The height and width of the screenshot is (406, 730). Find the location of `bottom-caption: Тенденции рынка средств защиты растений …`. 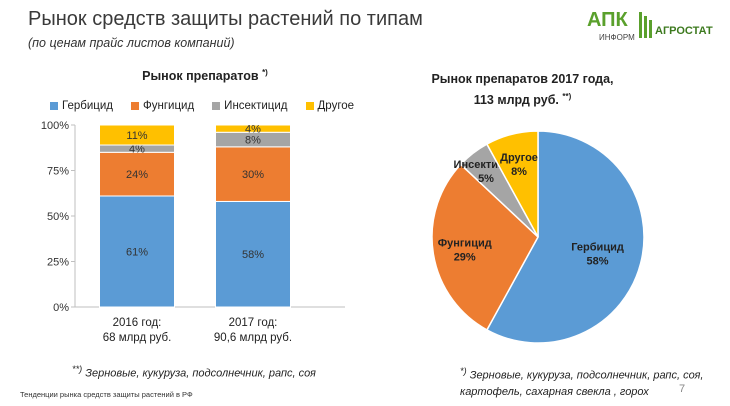

bottom-caption: Тенденции рынка средств защиты растений … is located at coordinates (106, 394).